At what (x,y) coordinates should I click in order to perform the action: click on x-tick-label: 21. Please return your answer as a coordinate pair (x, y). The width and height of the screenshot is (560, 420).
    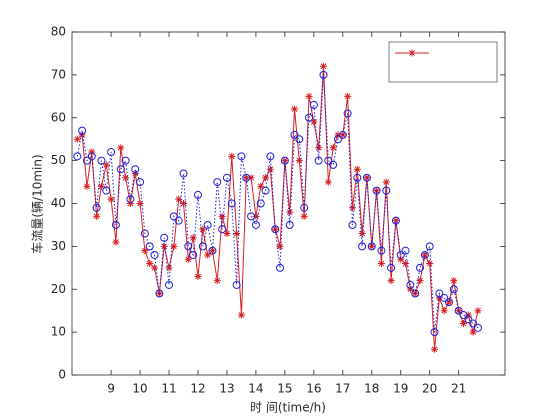
    Looking at the image, I should click on (458, 389).